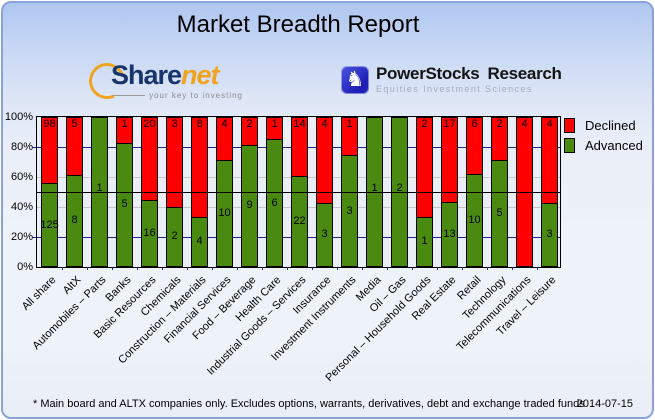 This screenshot has height=420, width=655. What do you see at coordinates (196, 95) in the screenshot?
I see `sharenet-tagline: your key to investing` at bounding box center [196, 95].